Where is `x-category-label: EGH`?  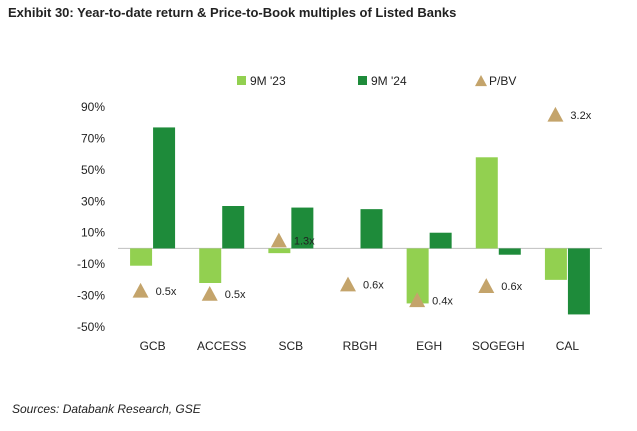
x-category-label: EGH is located at coordinates (429, 346).